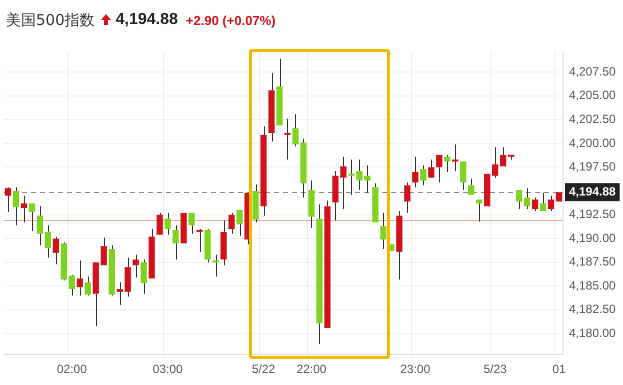  Describe the element at coordinates (231, 20) in the screenshot. I see `text: +2.90 (+0.07%)` at that location.